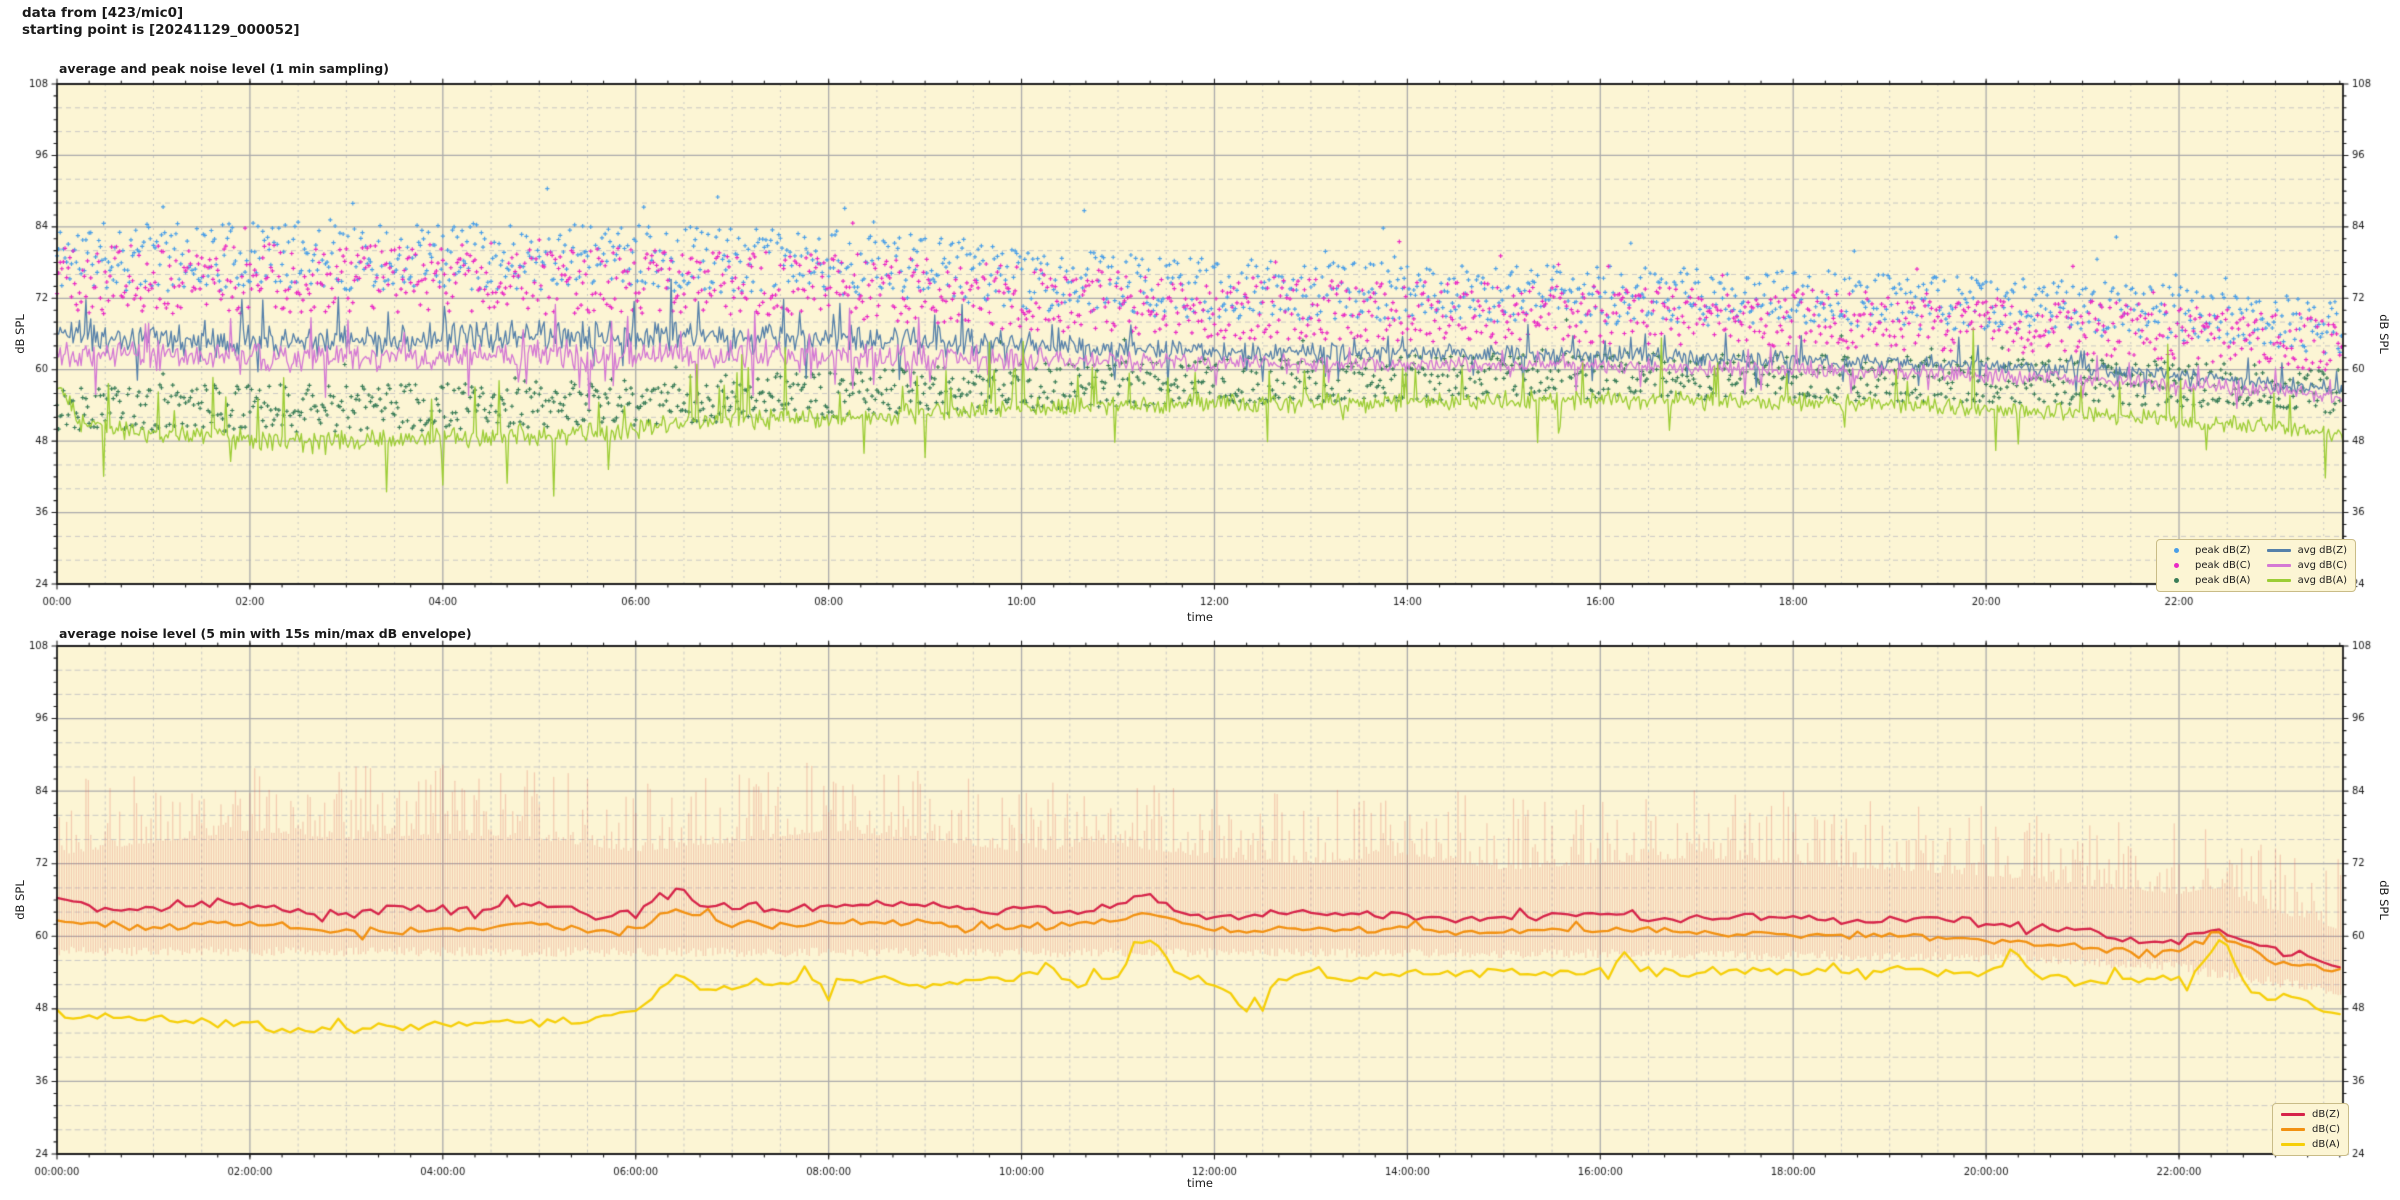 The image size is (2400, 1200). Describe the element at coordinates (2326, 1129) in the screenshot. I see `legend-label: dB(C)` at that location.